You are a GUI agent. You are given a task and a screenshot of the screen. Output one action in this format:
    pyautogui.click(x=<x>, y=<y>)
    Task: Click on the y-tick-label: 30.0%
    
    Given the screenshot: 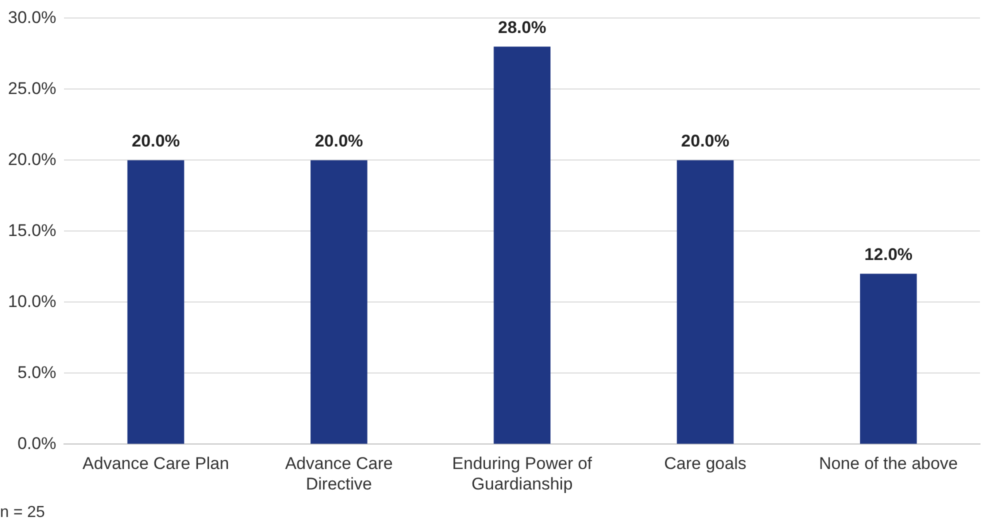 What is the action you would take?
    pyautogui.click(x=32, y=17)
    